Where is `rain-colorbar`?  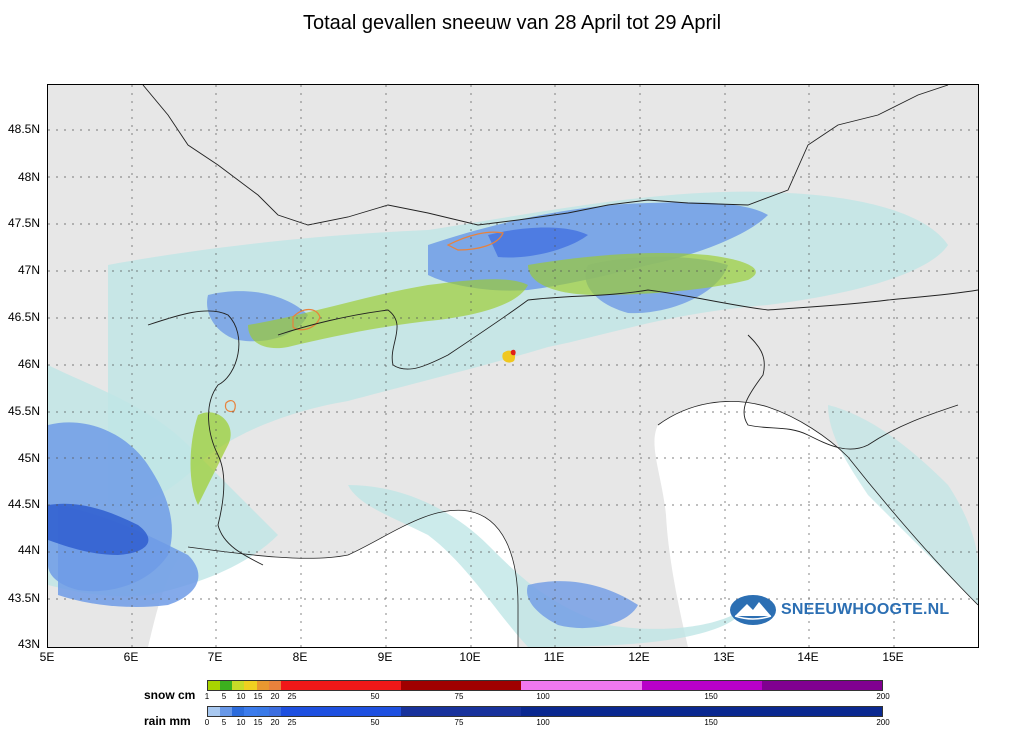
rain-colorbar is located at coordinates (545, 711).